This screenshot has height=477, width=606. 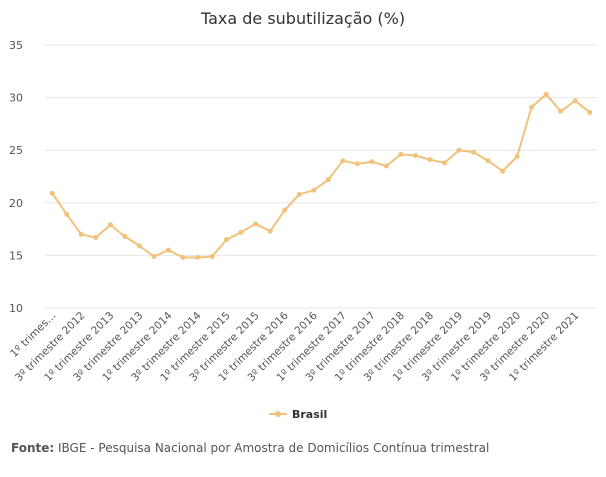 I want to click on legend-item: Brasil, so click(x=298, y=414).